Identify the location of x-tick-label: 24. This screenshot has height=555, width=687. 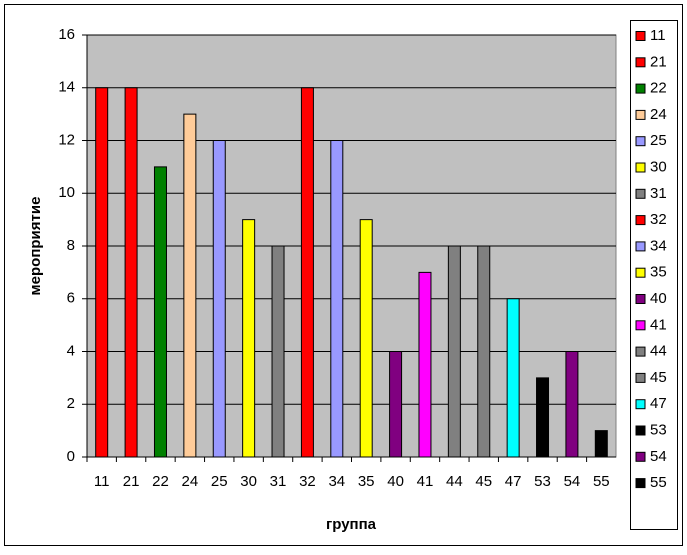
(190, 481).